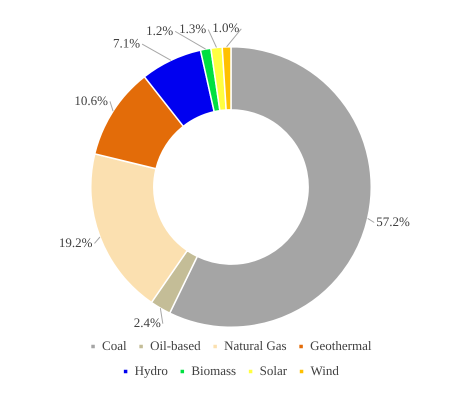  I want to click on data-label: 1.3%, so click(192, 28).